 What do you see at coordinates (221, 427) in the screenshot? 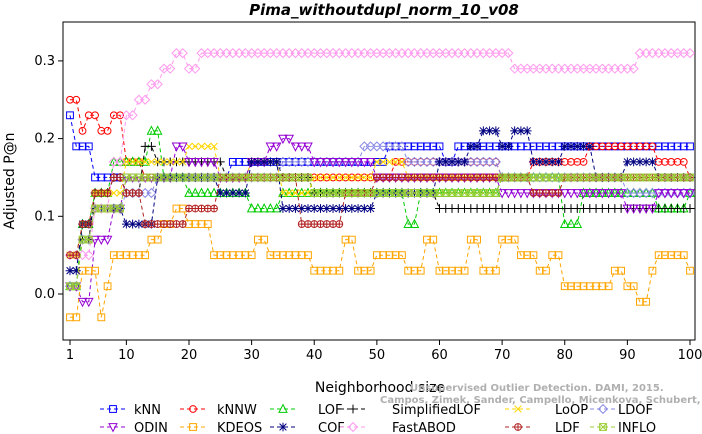
I see `legend-item-kdeos: KDEOS` at bounding box center [221, 427].